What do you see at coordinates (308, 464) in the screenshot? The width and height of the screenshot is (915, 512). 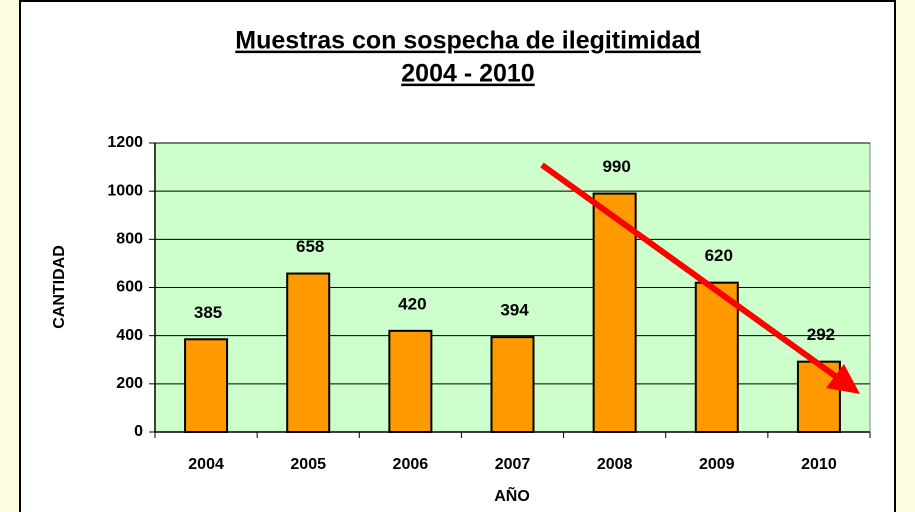 I see `x-tick-label: 2005` at bounding box center [308, 464].